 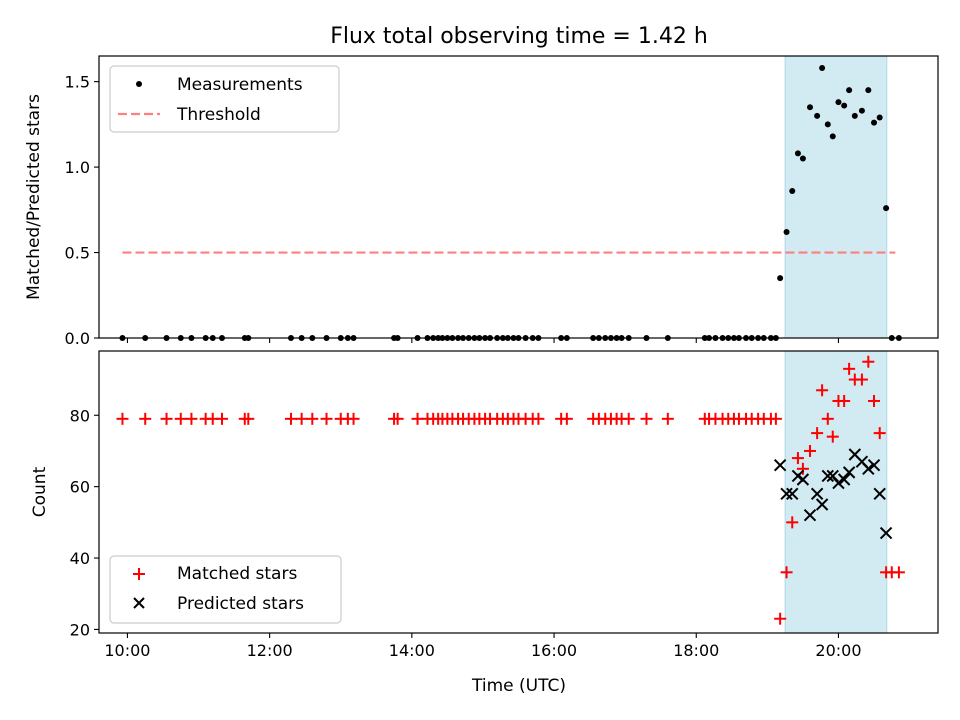 I want to click on x-tick-label: 10:00, so click(x=127, y=650).